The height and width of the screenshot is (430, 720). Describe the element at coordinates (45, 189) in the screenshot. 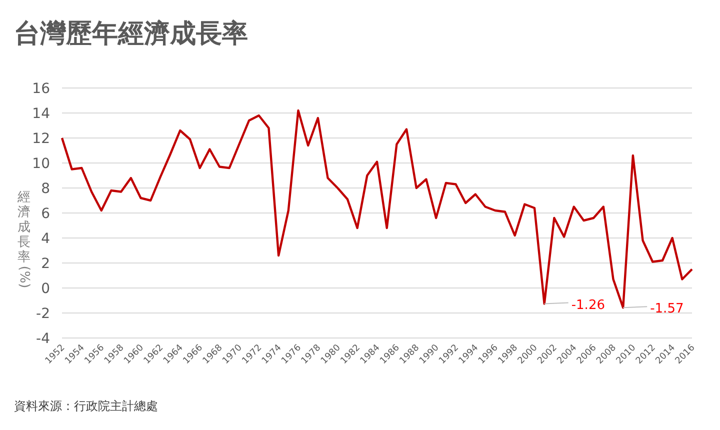

I see `y-tick-label: 8` at that location.